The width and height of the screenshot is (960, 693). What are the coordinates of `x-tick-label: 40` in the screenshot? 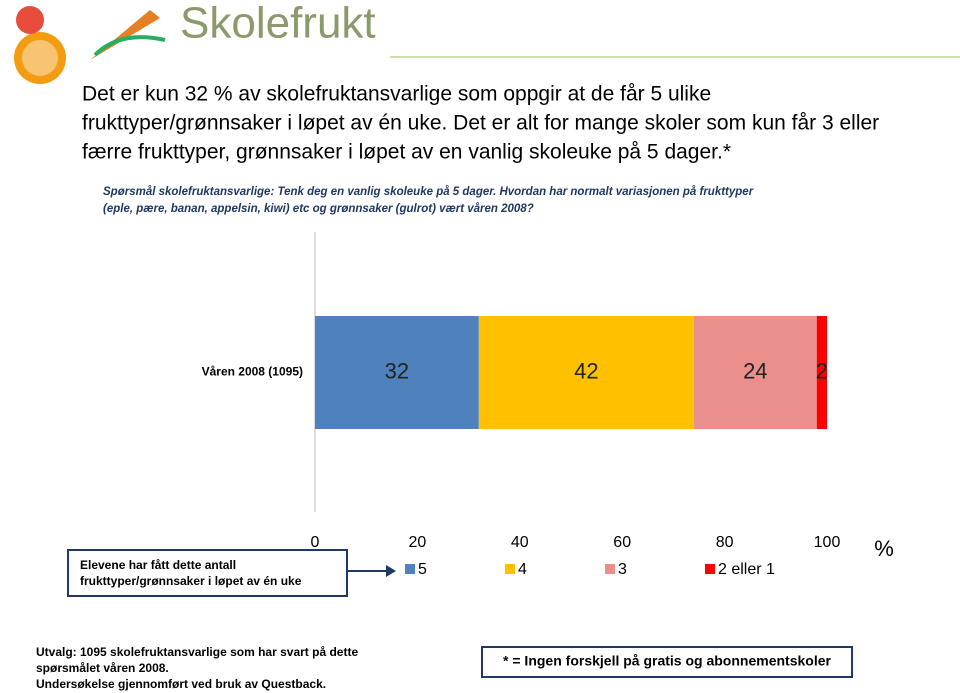 It's located at (520, 542).